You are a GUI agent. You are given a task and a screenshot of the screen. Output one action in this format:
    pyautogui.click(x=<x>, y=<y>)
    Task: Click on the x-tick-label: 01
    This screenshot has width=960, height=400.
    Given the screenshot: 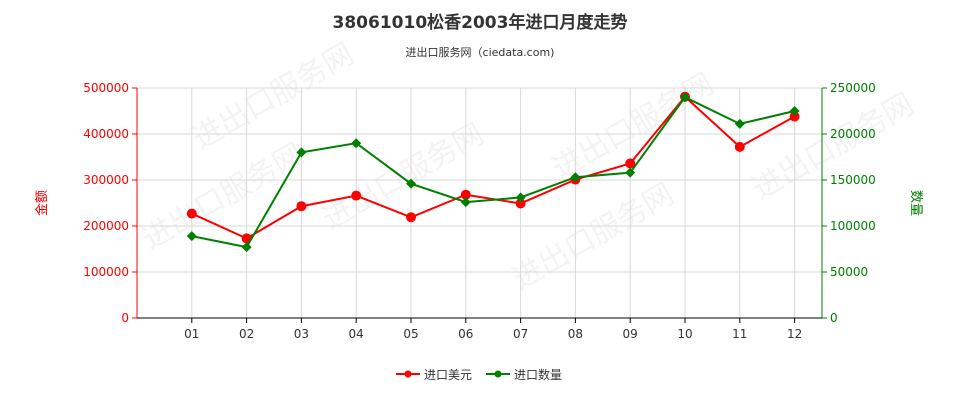 What is the action you would take?
    pyautogui.click(x=191, y=334)
    